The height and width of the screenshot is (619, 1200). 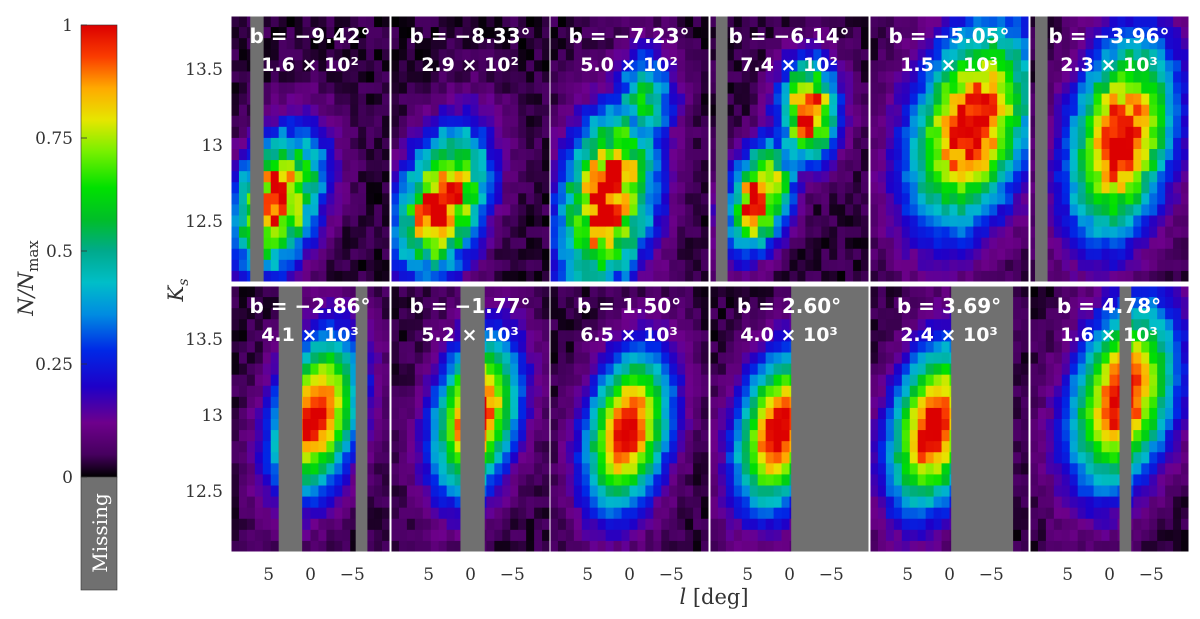 What do you see at coordinates (472, 419) in the screenshot?
I see `missing-data-band` at bounding box center [472, 419].